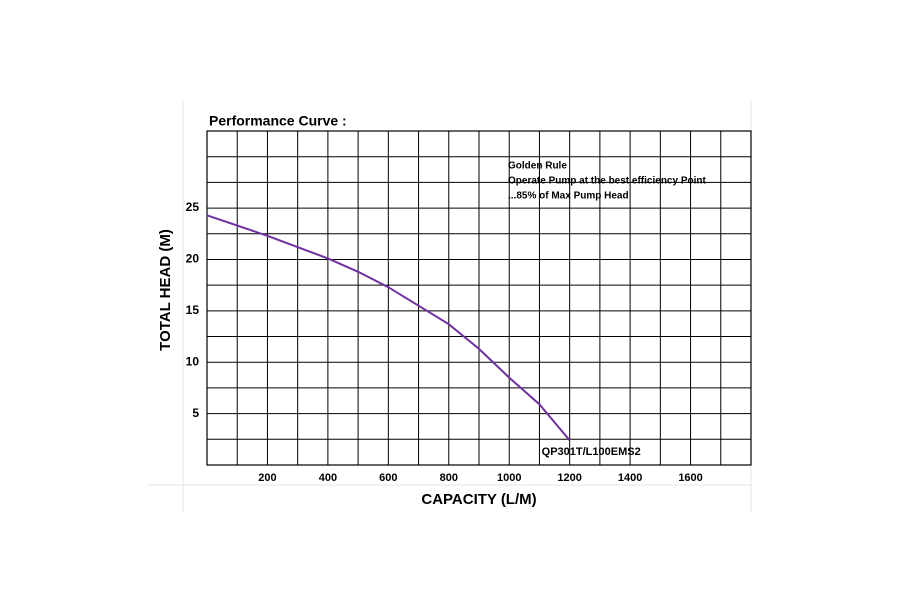  Describe the element at coordinates (537, 166) in the screenshot. I see `annotation: Golden Rule` at that location.